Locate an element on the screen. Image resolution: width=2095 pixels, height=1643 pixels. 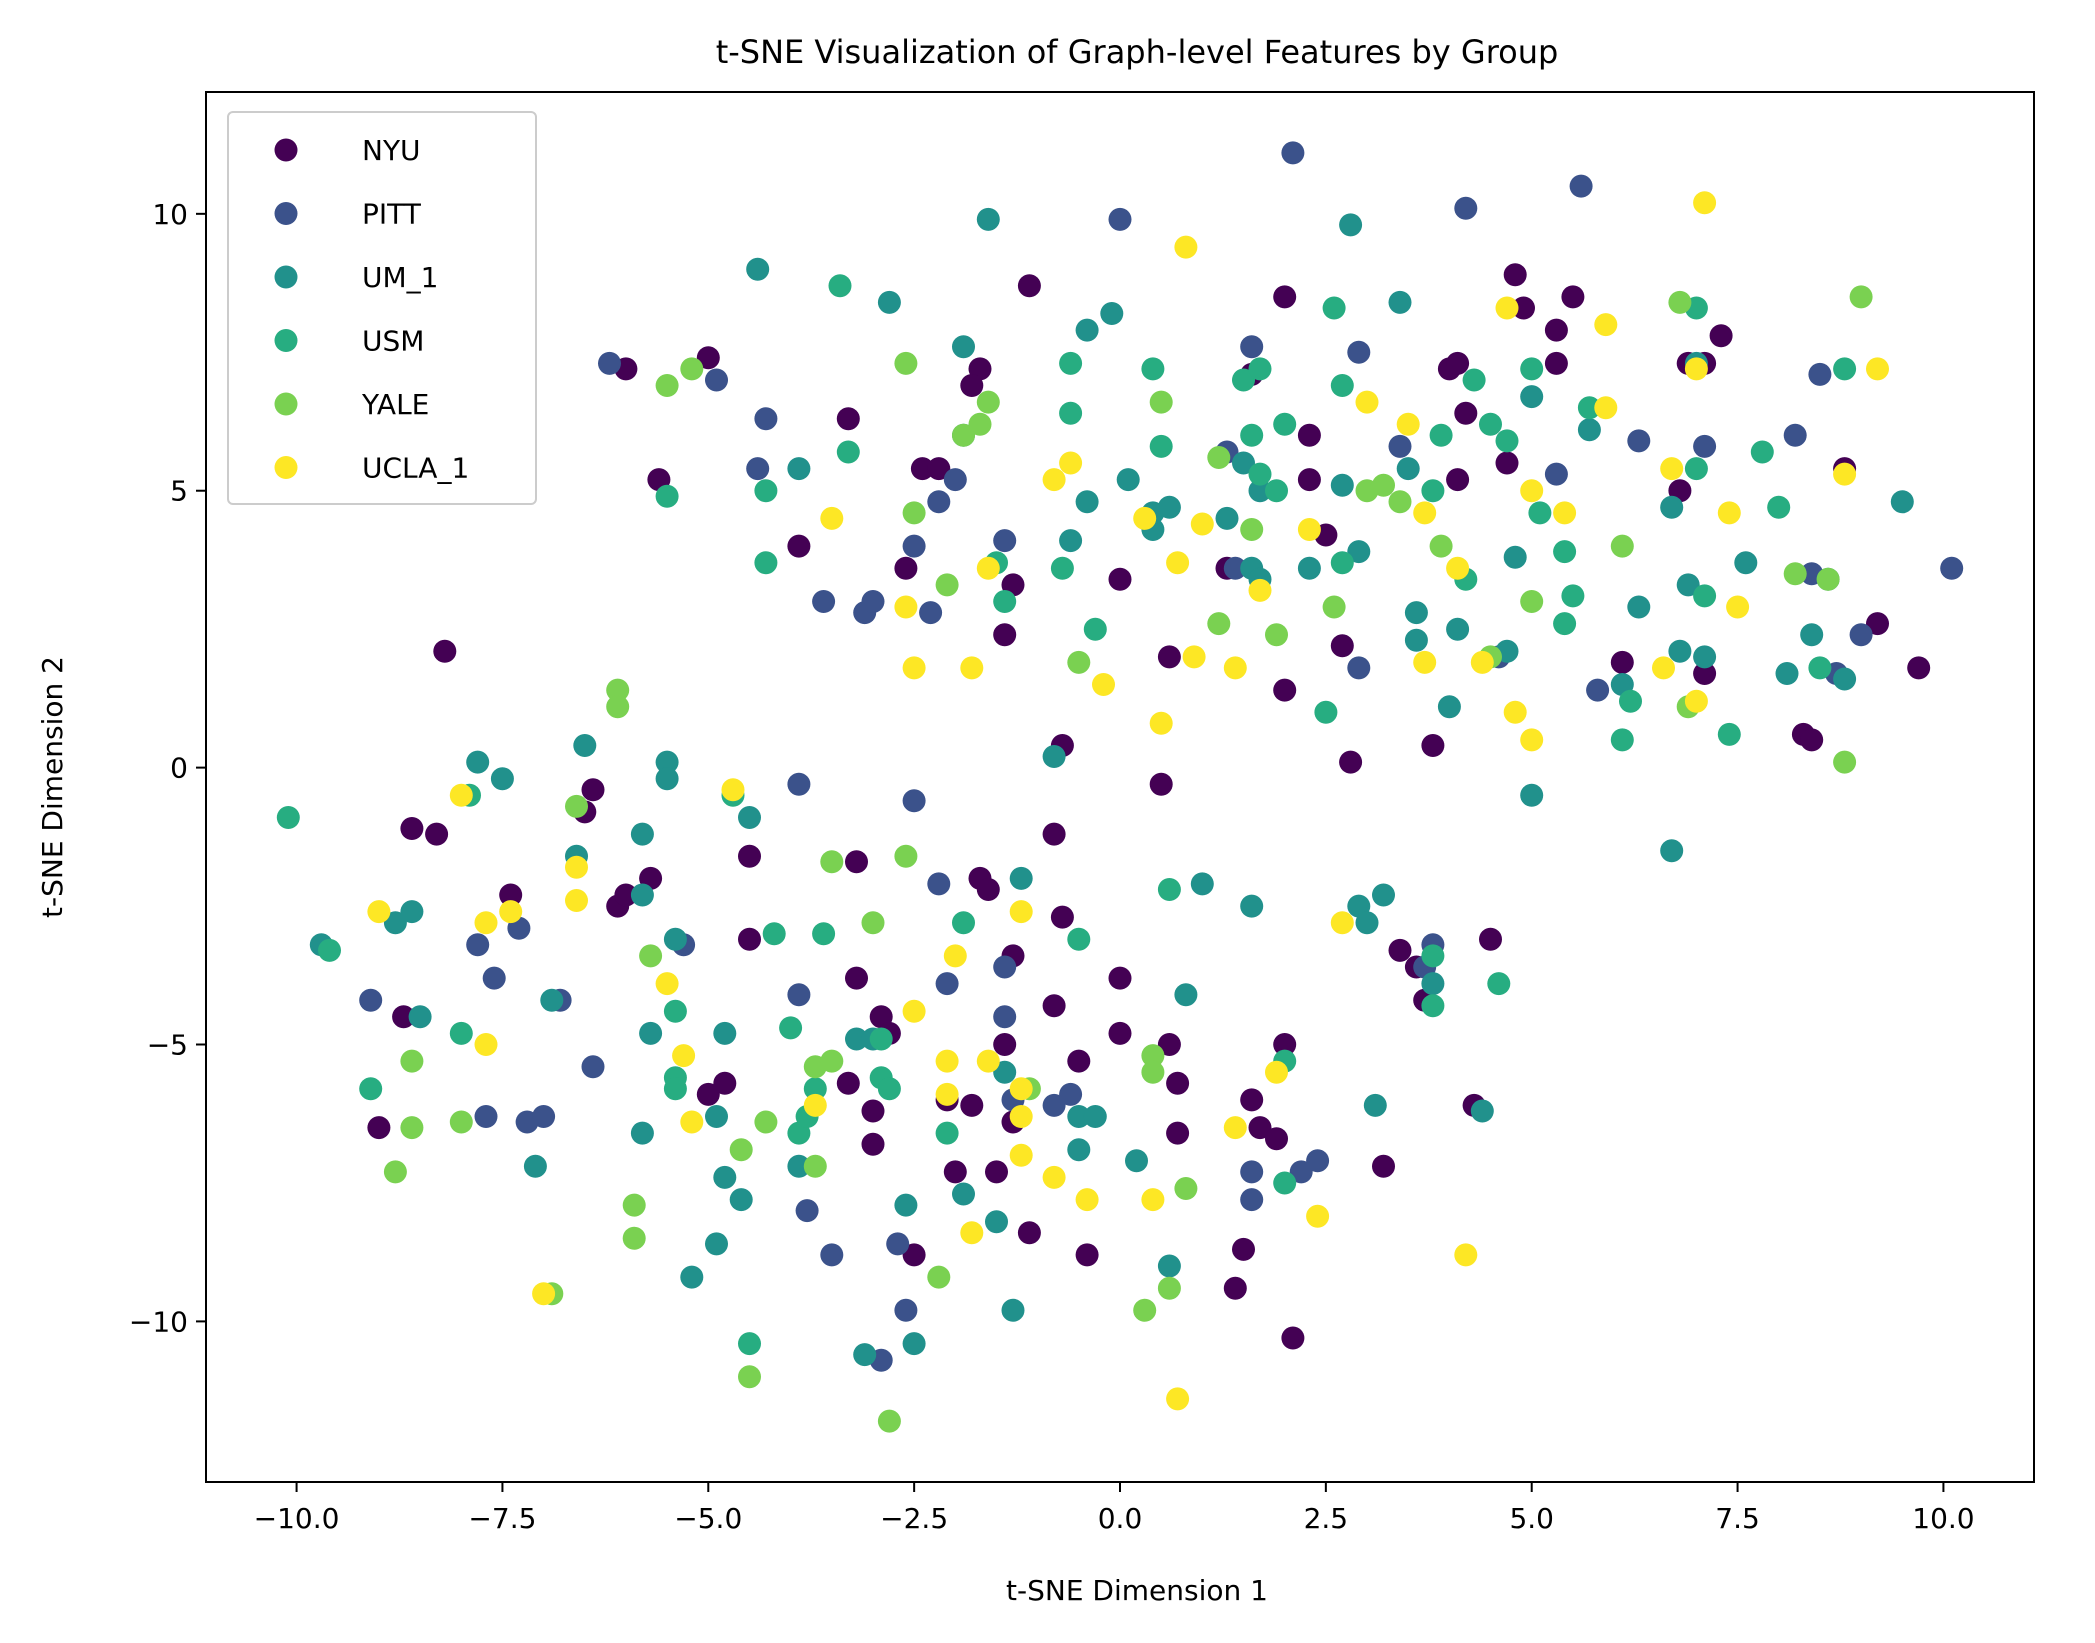
x-tick-label: 10.0 is located at coordinates (1943, 1518).